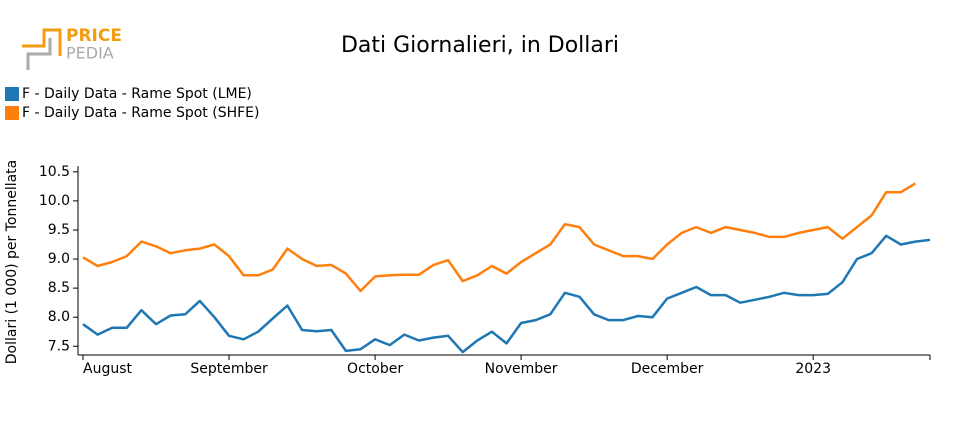 The image size is (960, 430). I want to click on y-tick-label: 9.0, so click(59, 259).